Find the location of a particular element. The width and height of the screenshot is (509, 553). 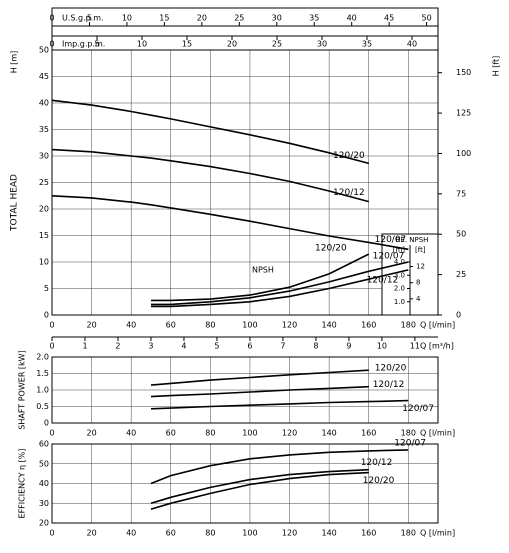

y-tick-label: 2.0 is located at coordinates (42, 357).